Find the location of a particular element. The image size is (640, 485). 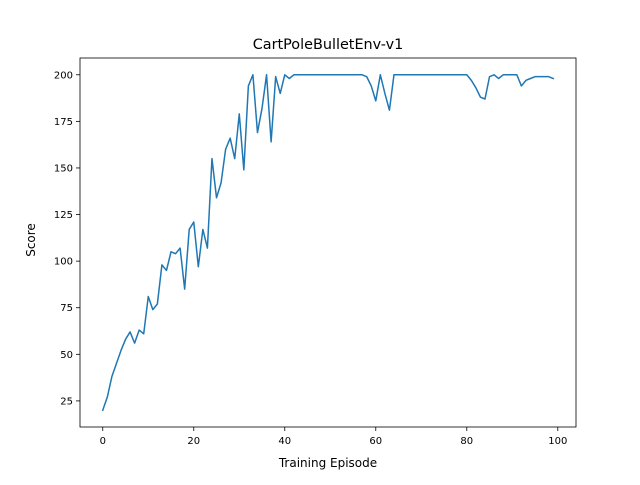

x-axis-label: Training Episode is located at coordinates (327, 463).